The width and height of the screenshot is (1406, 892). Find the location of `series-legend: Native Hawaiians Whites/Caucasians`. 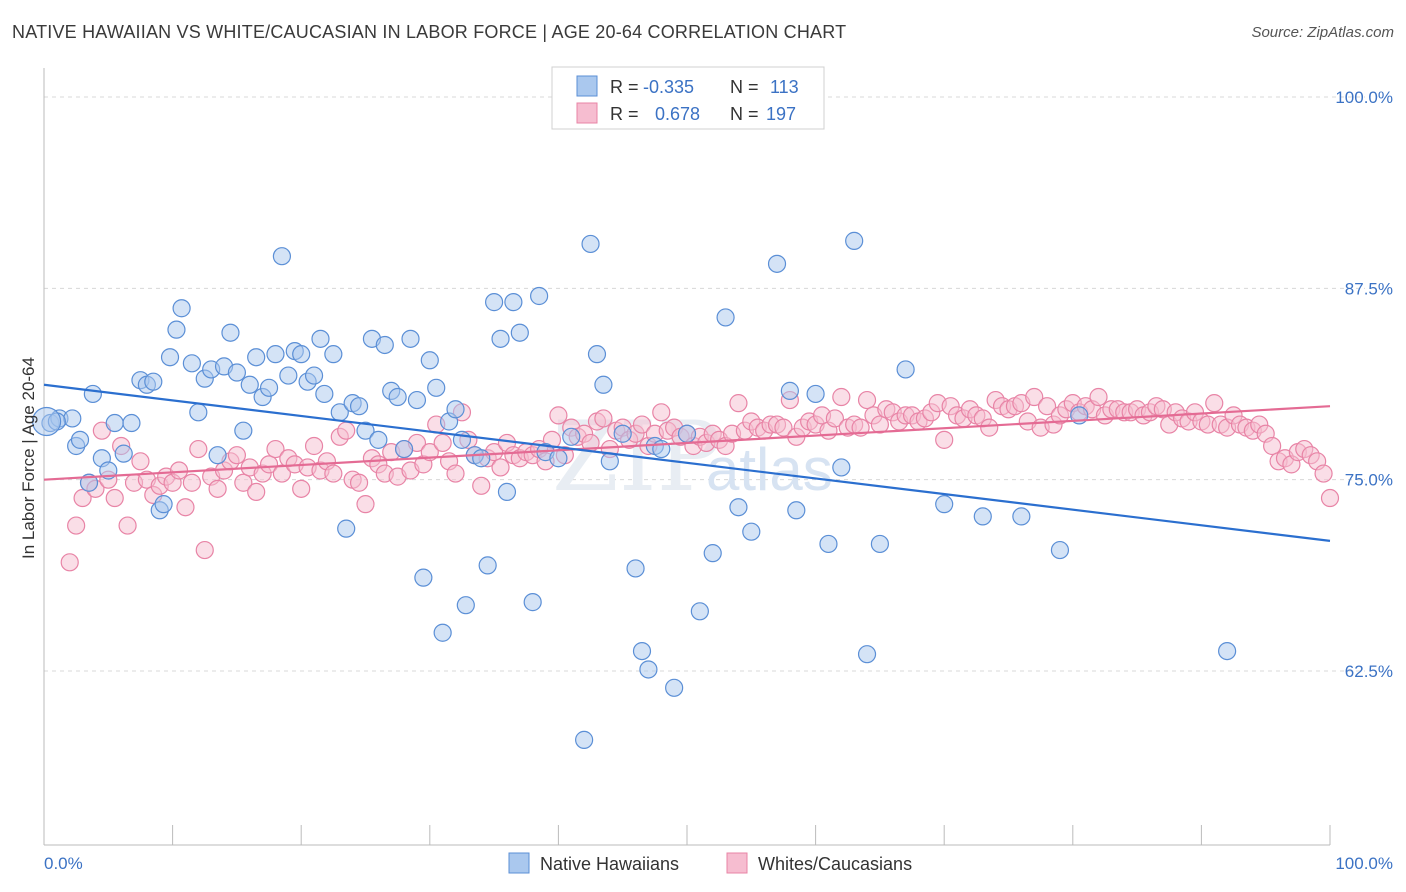

series-legend: Native Hawaiians Whites/Caucasians is located at coordinates (710, 863).